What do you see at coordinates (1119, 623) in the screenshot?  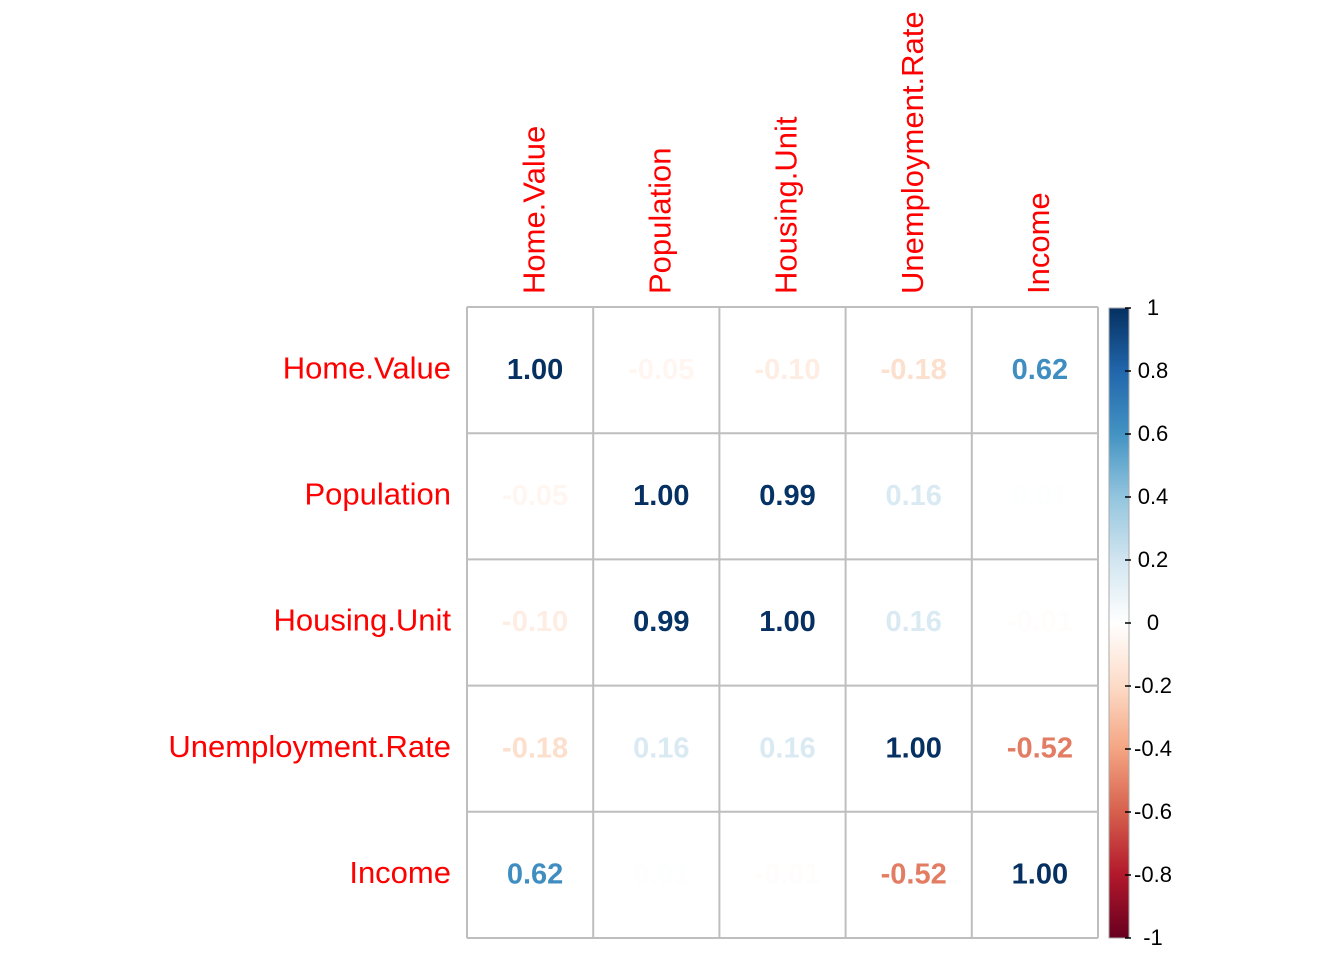 I see `colorbar-gradient` at bounding box center [1119, 623].